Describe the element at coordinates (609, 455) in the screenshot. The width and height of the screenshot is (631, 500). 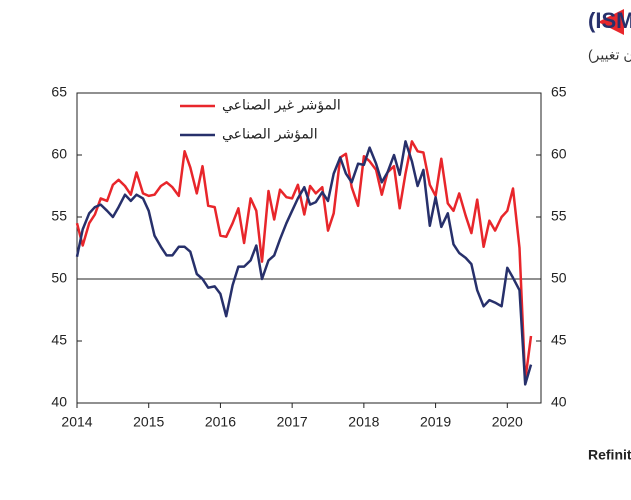
I see `source: المصدر : Refinitiv` at that location.